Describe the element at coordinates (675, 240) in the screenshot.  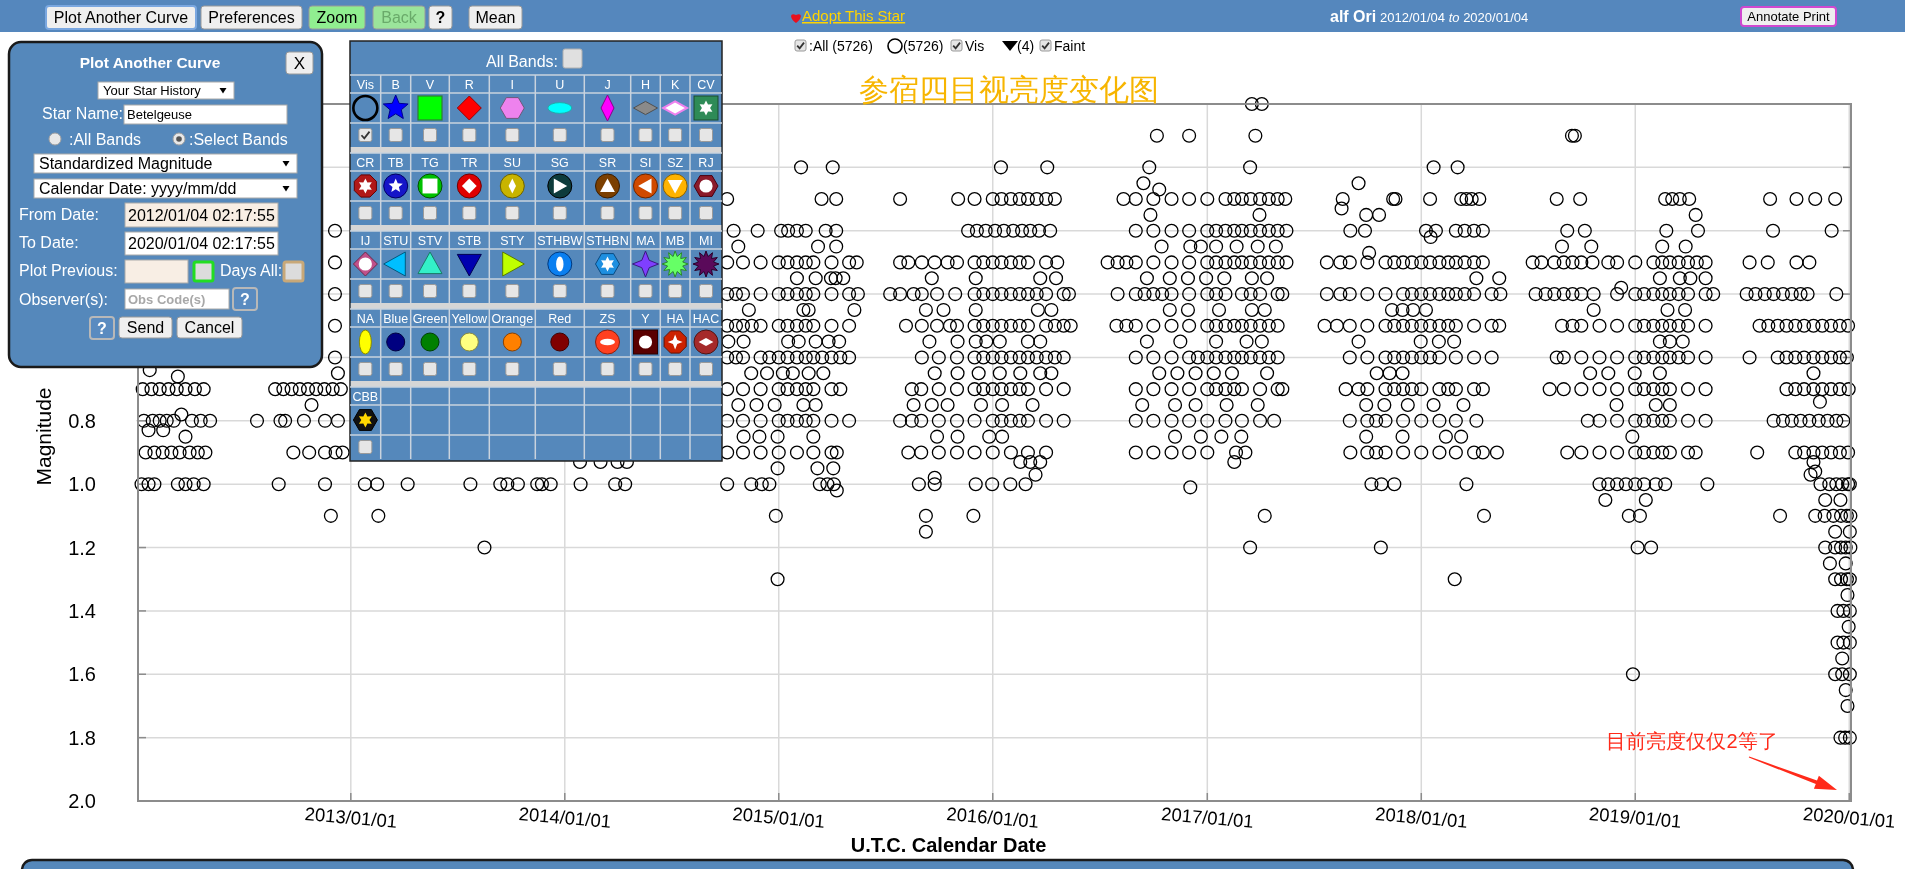
I see `annotation: MB` at that location.